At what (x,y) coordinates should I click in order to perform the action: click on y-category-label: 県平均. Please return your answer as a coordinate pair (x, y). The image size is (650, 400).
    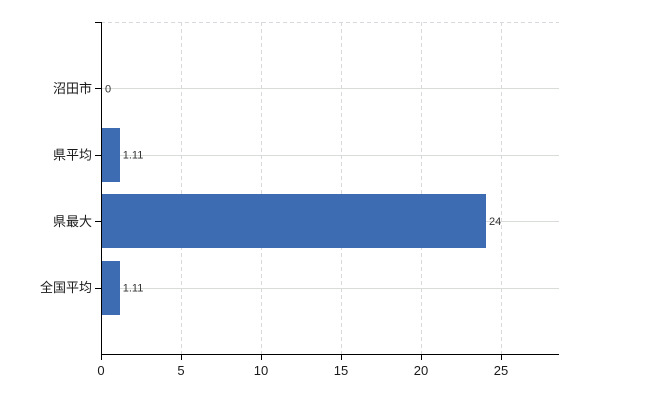
    Looking at the image, I should click on (72, 154).